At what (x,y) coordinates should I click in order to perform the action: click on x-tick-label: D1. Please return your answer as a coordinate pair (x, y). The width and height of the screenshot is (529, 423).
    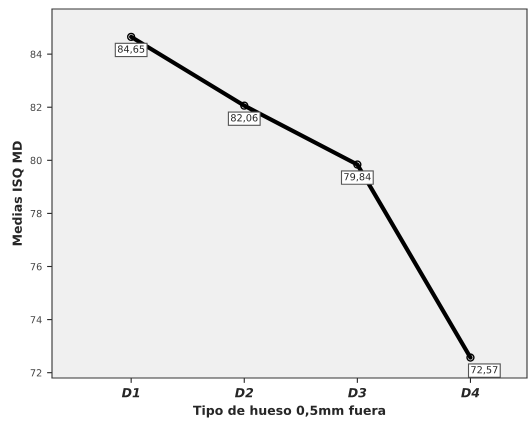
    Looking at the image, I should click on (131, 393).